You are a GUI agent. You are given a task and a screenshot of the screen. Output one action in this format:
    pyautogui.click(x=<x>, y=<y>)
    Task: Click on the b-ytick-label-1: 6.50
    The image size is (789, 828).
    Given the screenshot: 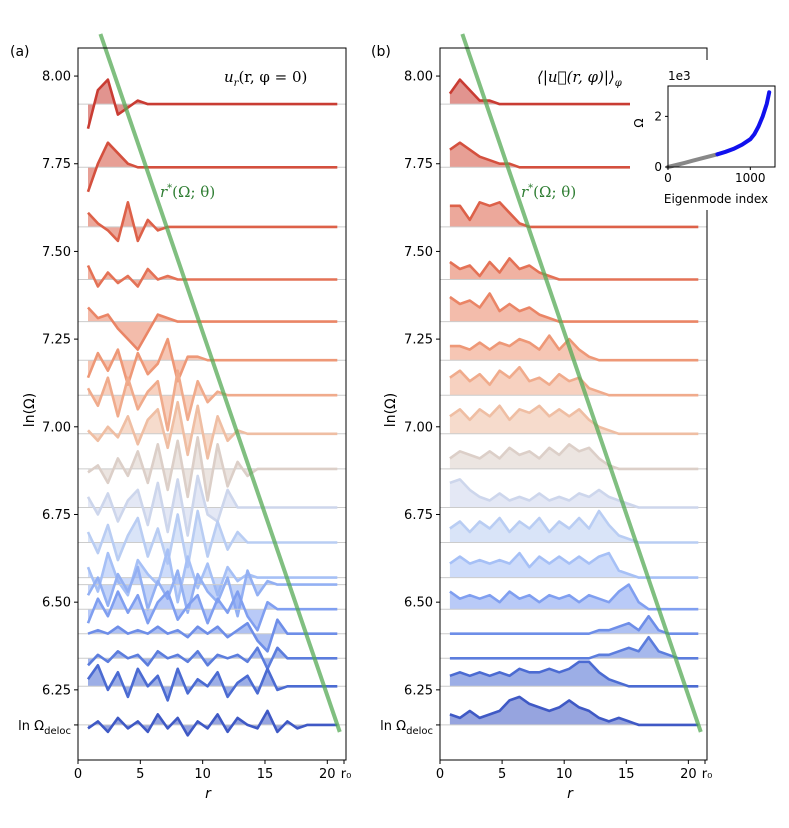 What is the action you would take?
    pyautogui.click(x=418, y=603)
    